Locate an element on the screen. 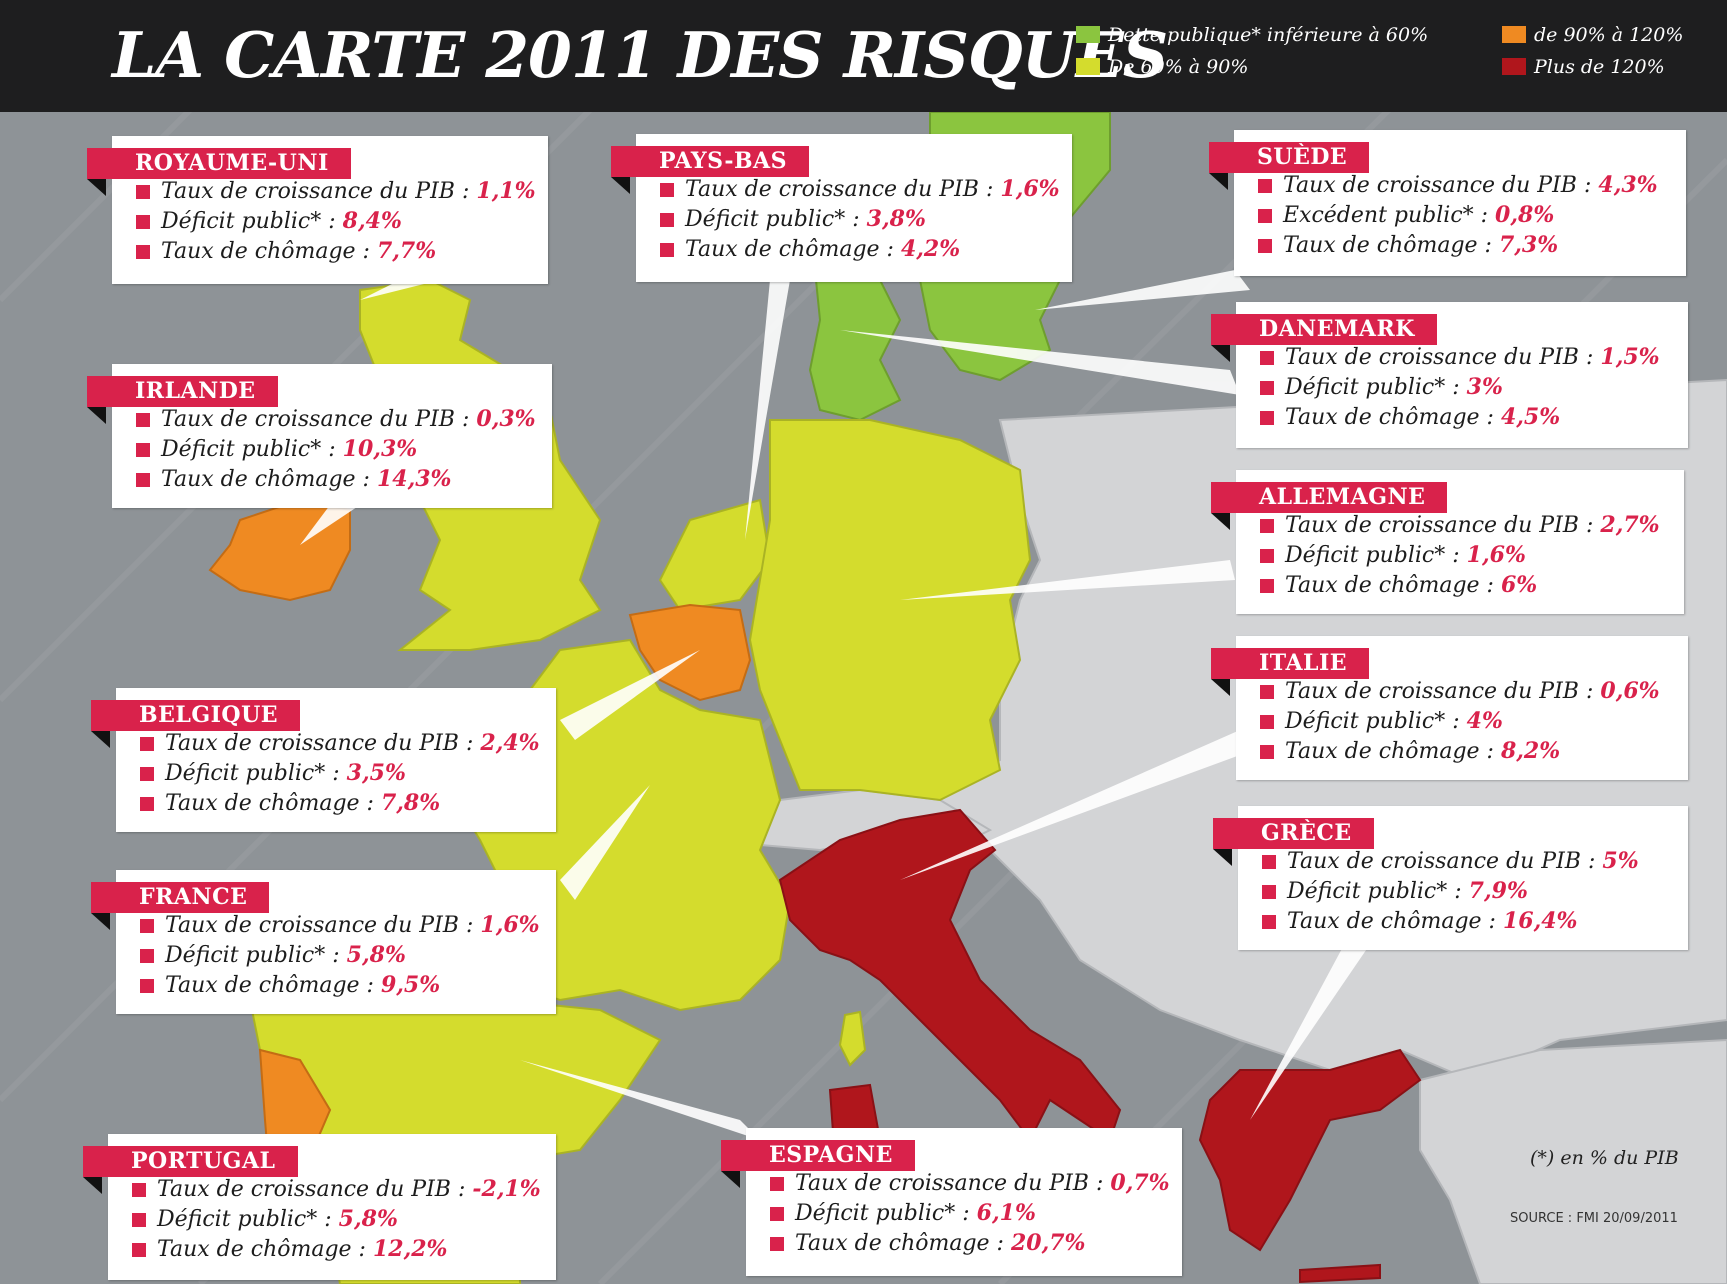  stat-value: 6,1% is located at coordinates (1006, 1213).